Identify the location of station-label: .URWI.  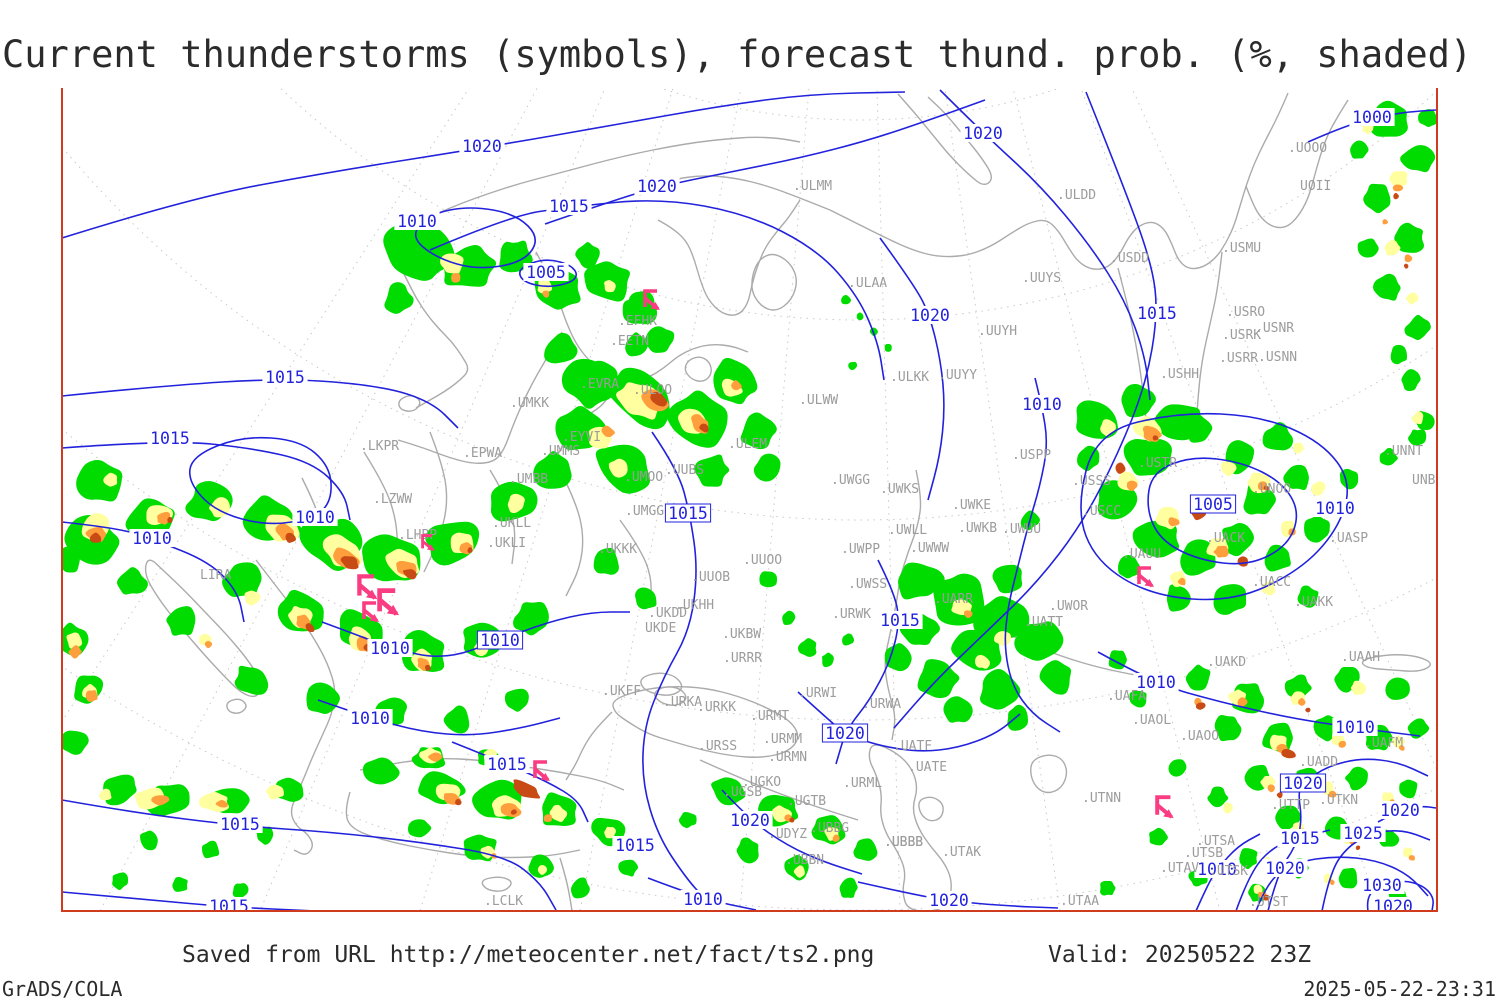
(817, 693).